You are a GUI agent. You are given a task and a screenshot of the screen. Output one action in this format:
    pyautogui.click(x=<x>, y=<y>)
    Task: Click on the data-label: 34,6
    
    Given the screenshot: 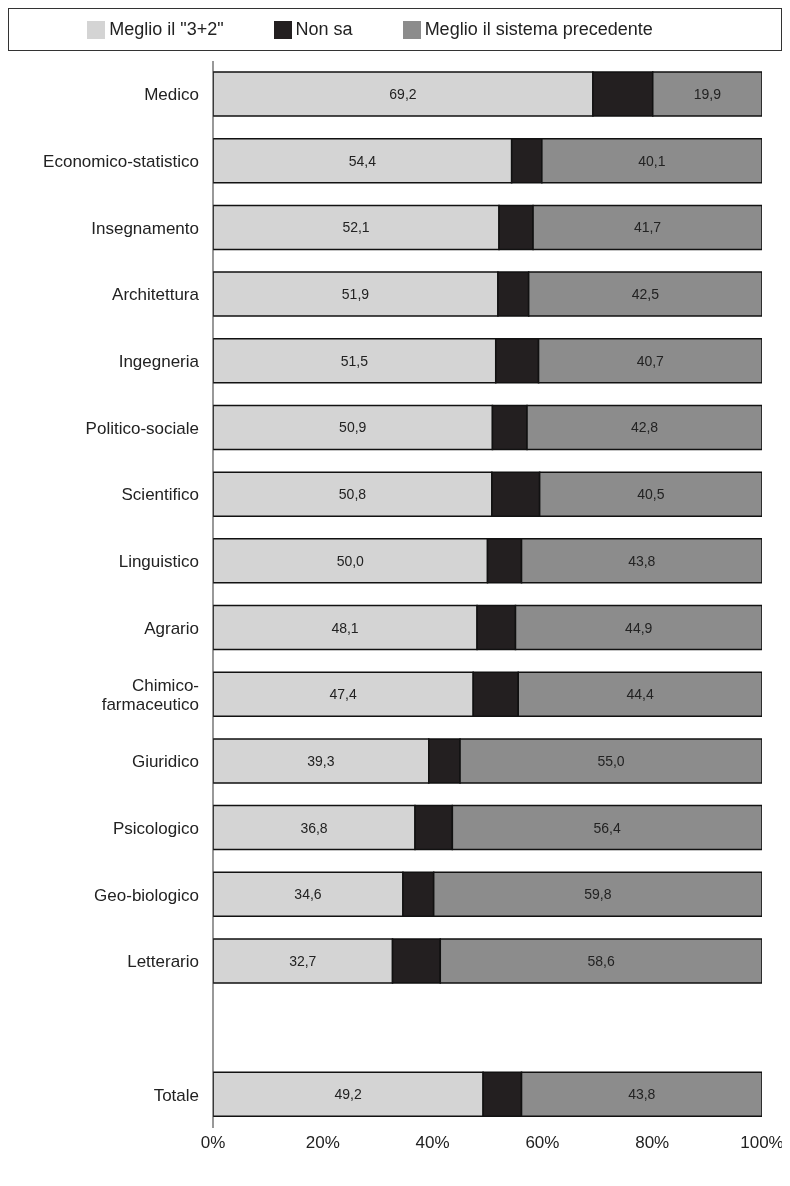 What is the action you would take?
    pyautogui.click(x=308, y=894)
    